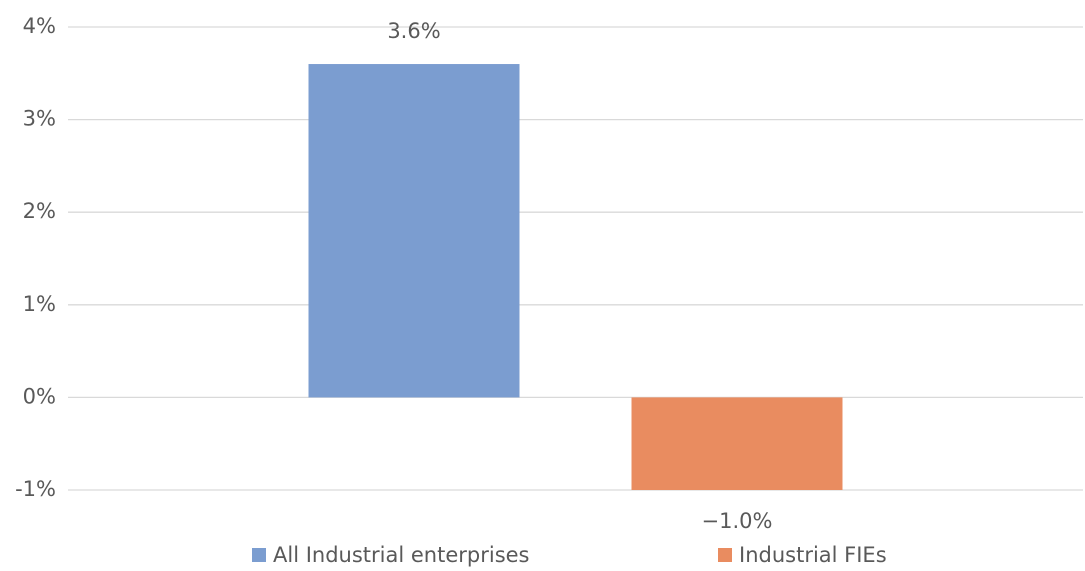 Image resolution: width=1085 pixels, height=571 pixels. Describe the element at coordinates (39, 396) in the screenshot. I see `y-tick-label: 0%` at that location.